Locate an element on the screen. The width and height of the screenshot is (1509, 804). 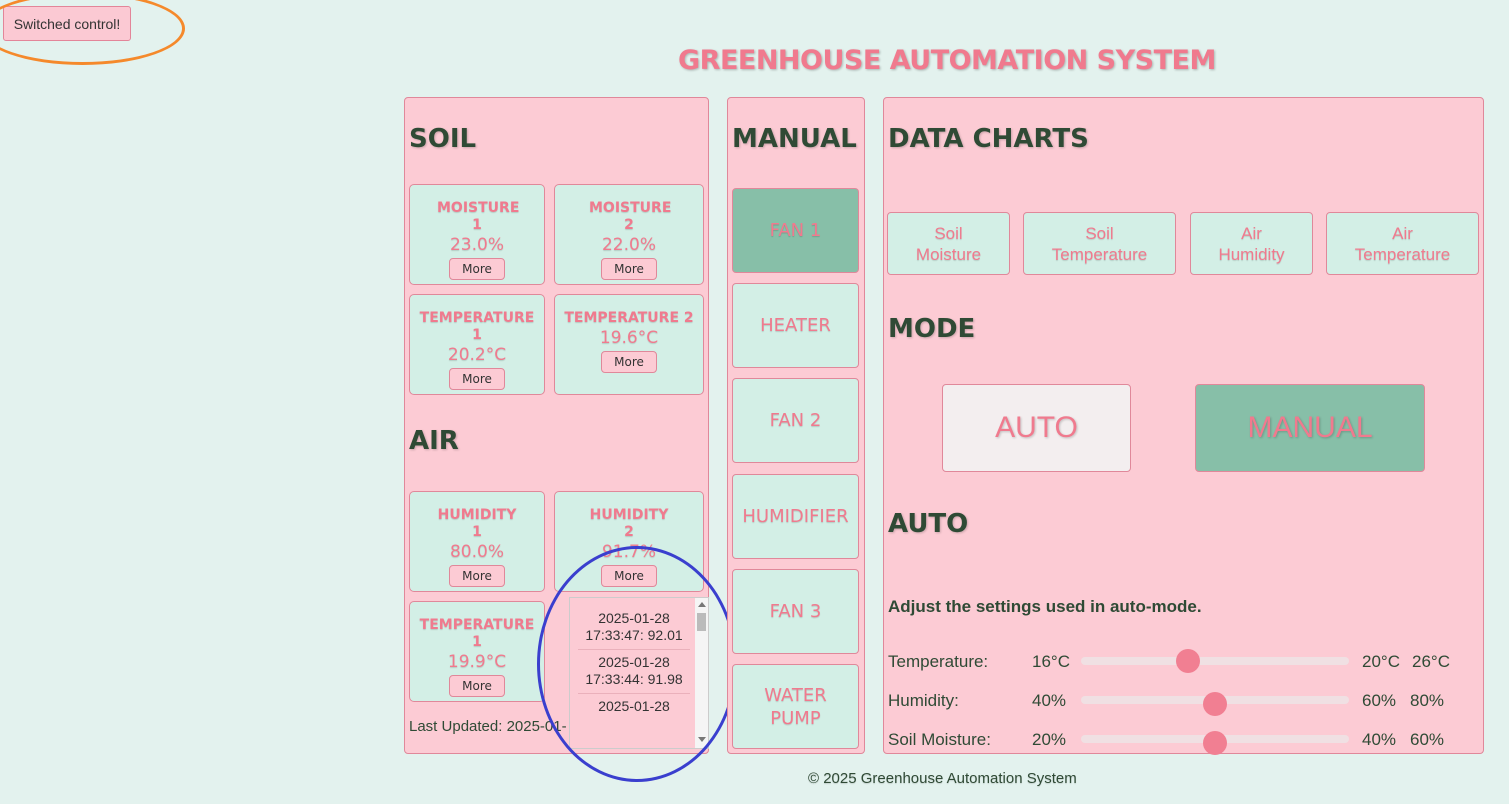
button-label: HEATER is located at coordinates (795, 325).